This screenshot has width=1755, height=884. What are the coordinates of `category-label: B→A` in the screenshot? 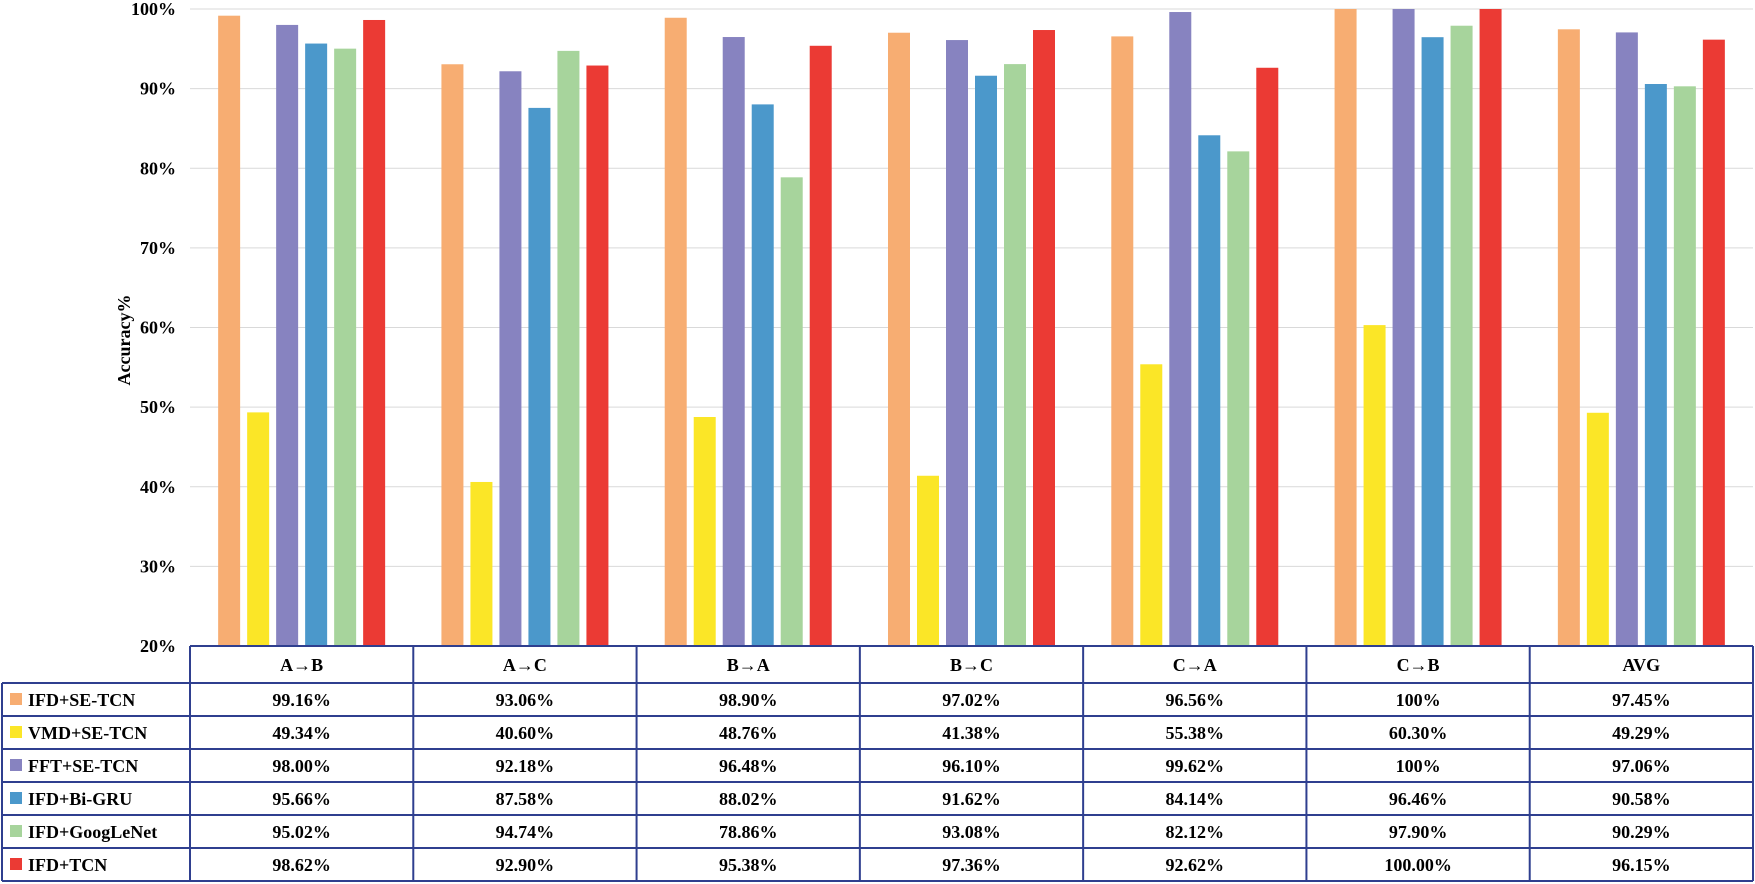 It's located at (748, 665).